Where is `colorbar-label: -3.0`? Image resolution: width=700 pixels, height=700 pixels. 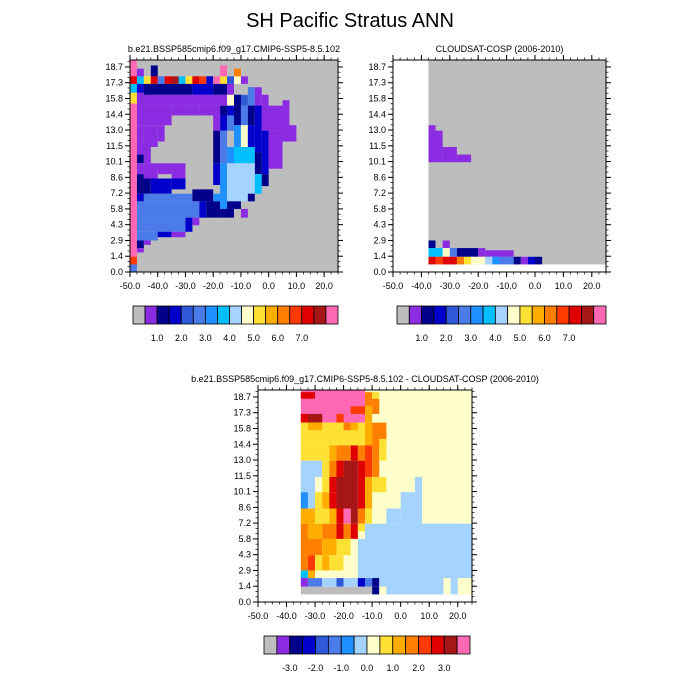 colorbar-label: -3.0 is located at coordinates (290, 668).